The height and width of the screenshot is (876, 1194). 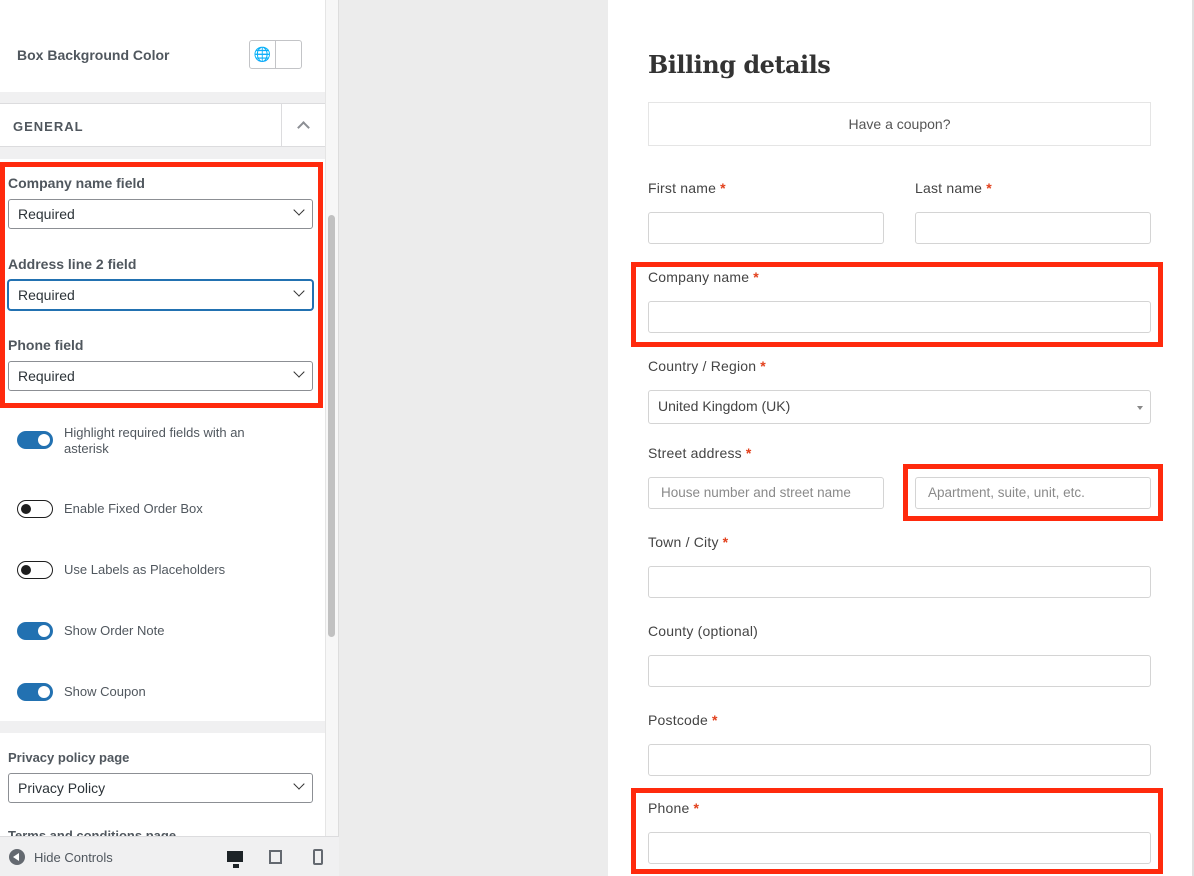 I want to click on county-input, so click(x=899, y=671).